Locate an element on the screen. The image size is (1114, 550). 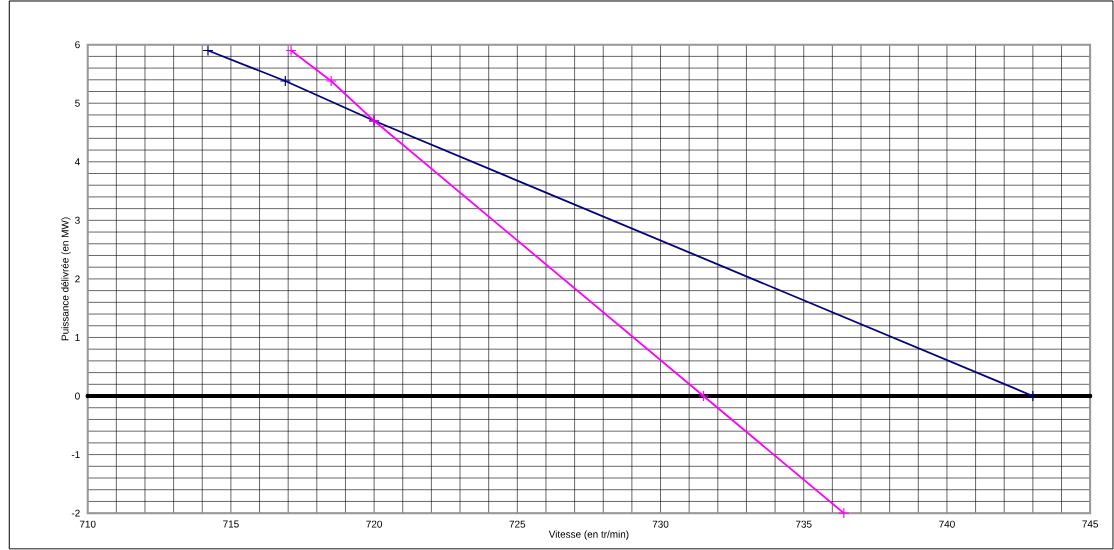
y-tick-label: -2 is located at coordinates (75, 513).